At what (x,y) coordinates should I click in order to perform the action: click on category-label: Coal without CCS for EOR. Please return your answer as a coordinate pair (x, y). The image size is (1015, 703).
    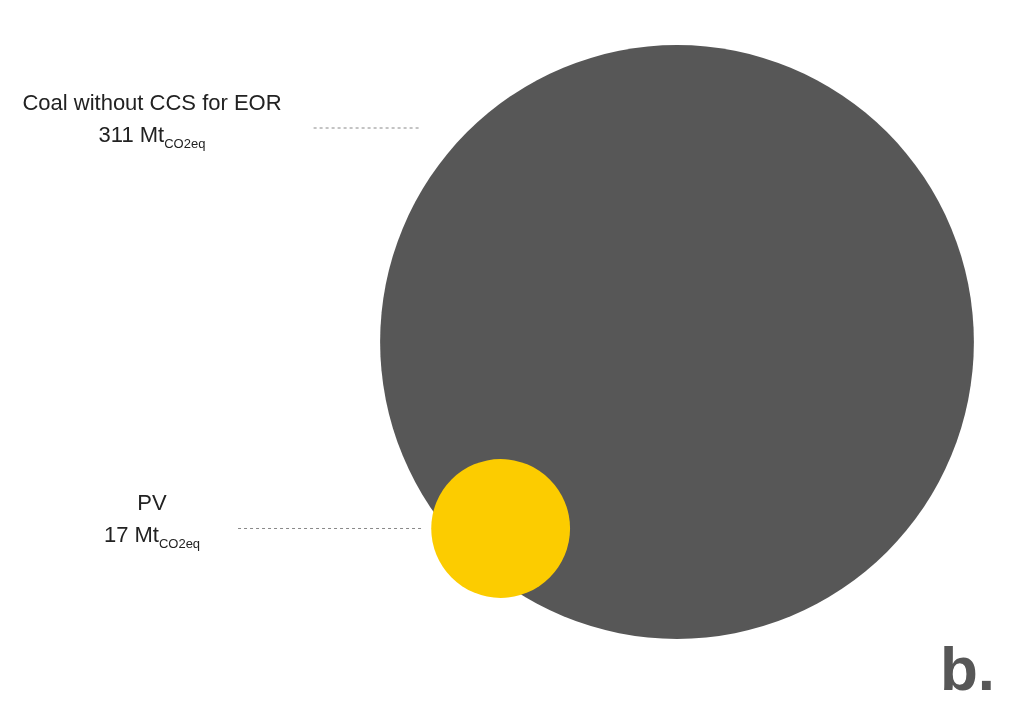
    Looking at the image, I should click on (152, 102).